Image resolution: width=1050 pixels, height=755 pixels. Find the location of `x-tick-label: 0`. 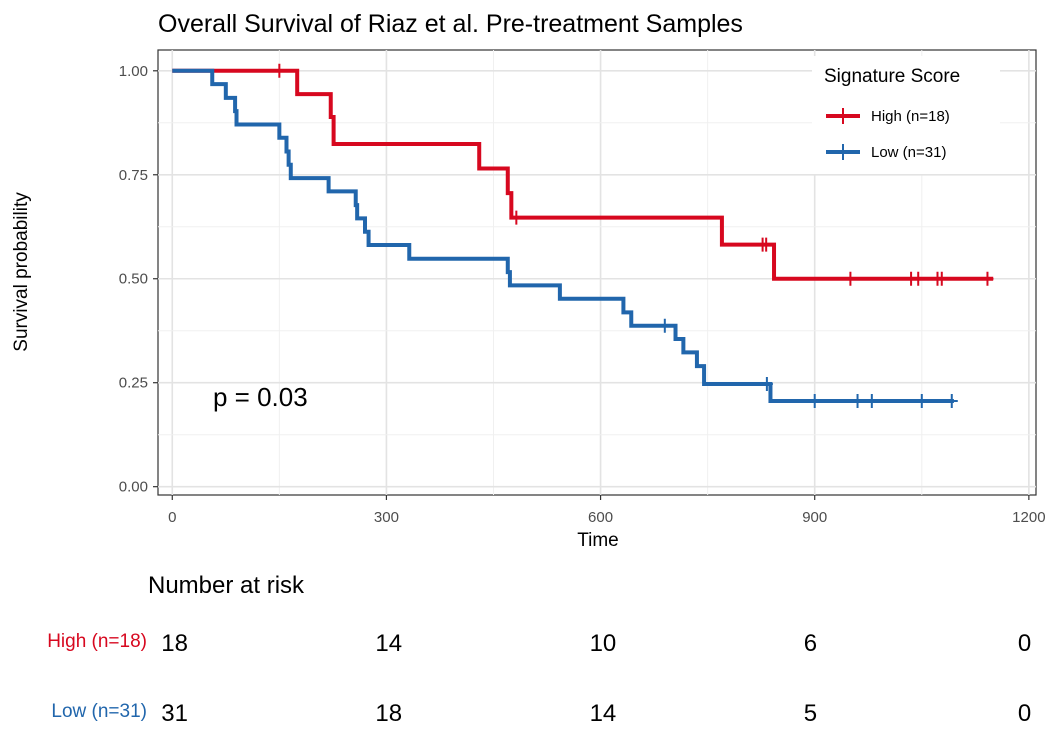

x-tick-label: 0 is located at coordinates (172, 517).